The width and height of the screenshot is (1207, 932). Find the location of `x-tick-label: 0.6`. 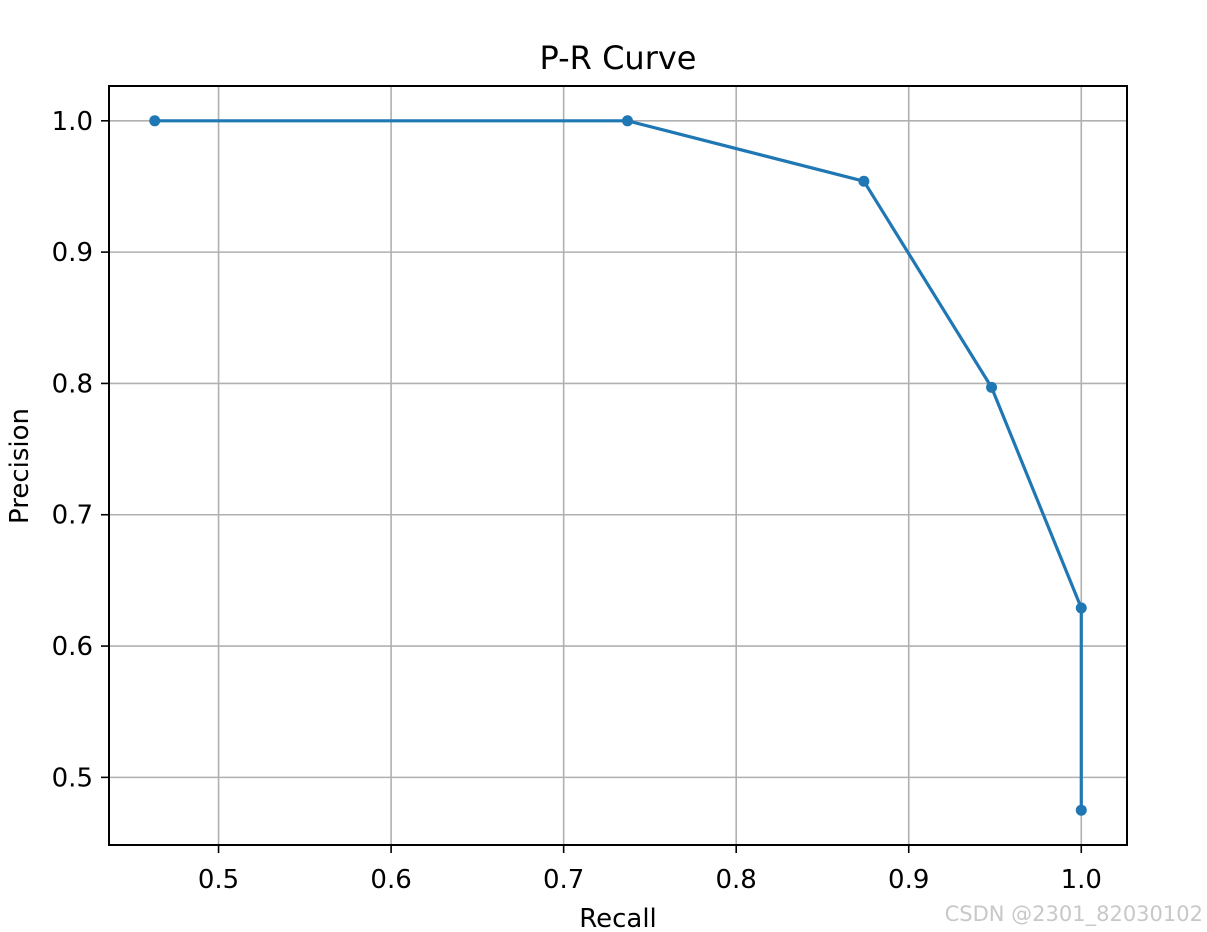

x-tick-label: 0.6 is located at coordinates (390, 880).